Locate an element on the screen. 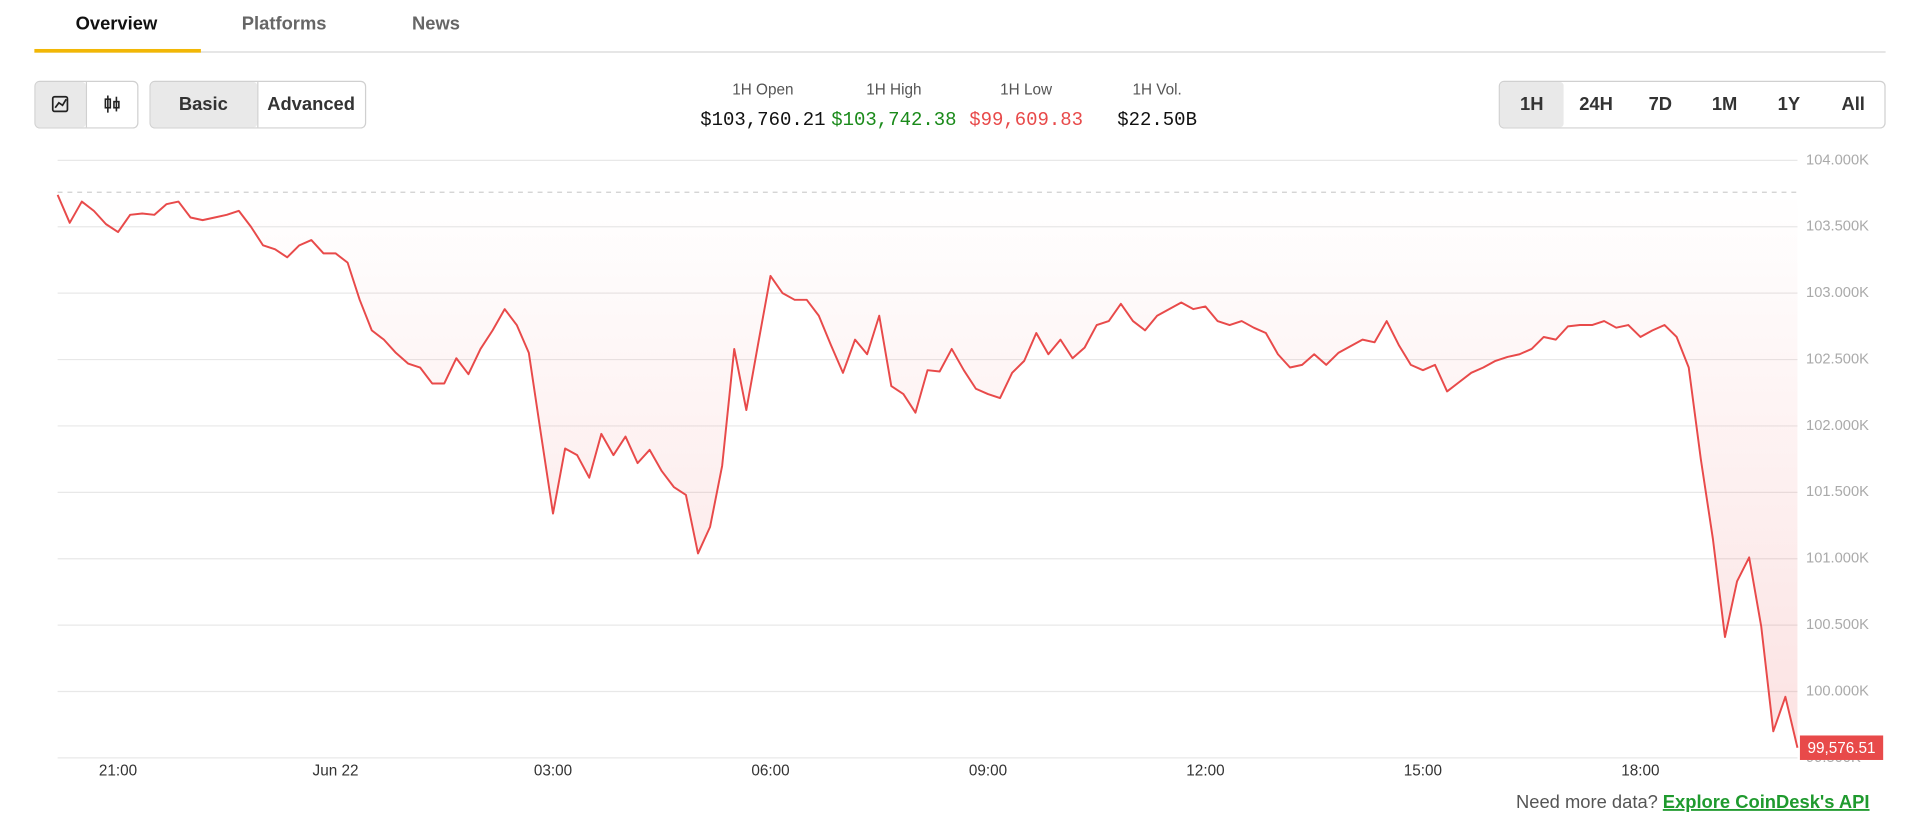 This screenshot has height=824, width=1920. tab: Platforms is located at coordinates (284, 22).